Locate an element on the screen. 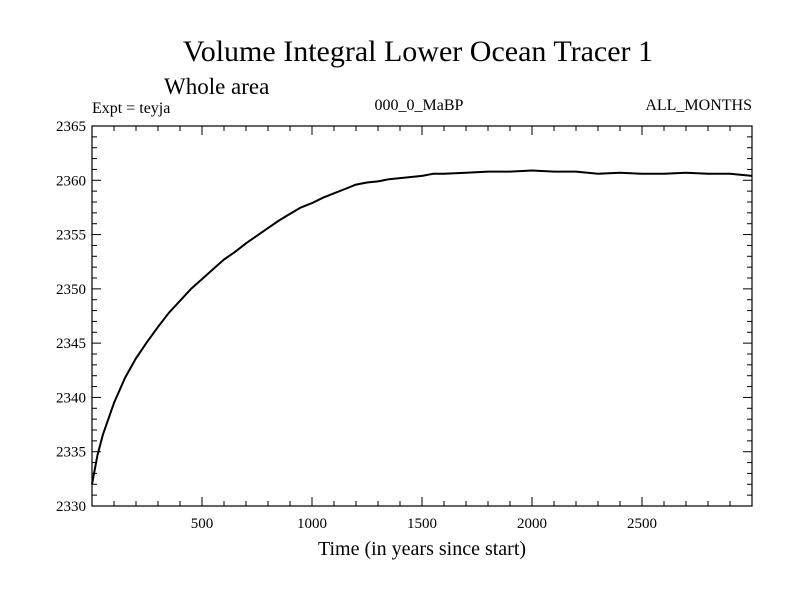 The image size is (800, 600). months-label: ALL_MONTHS is located at coordinates (698, 105).